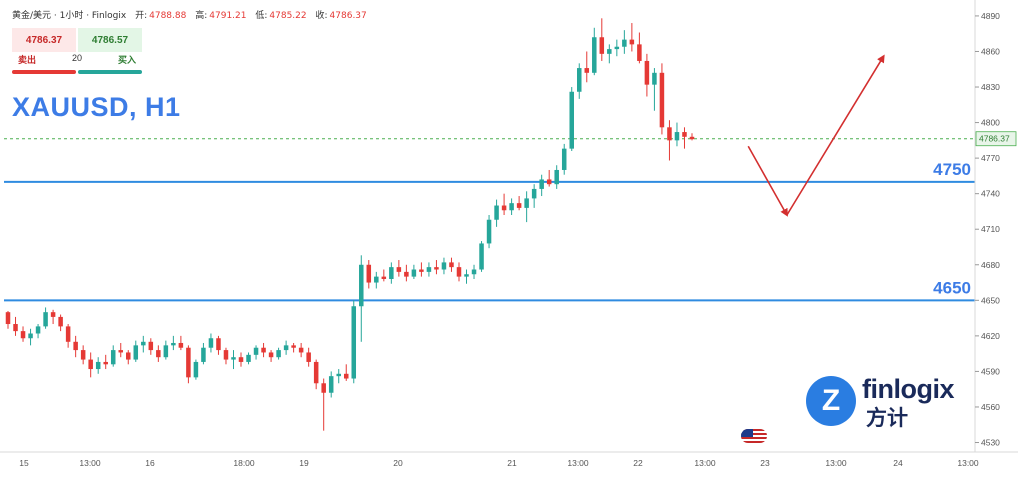 This screenshot has height=489, width=1018. What do you see at coordinates (816, 135) in the screenshot?
I see `projection-arrows` at bounding box center [816, 135].